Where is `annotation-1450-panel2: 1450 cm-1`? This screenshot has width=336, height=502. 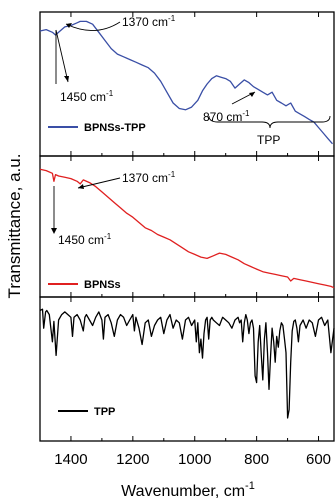
annotation-1450-panel2: 1450 cm-1 is located at coordinates (81, 216).